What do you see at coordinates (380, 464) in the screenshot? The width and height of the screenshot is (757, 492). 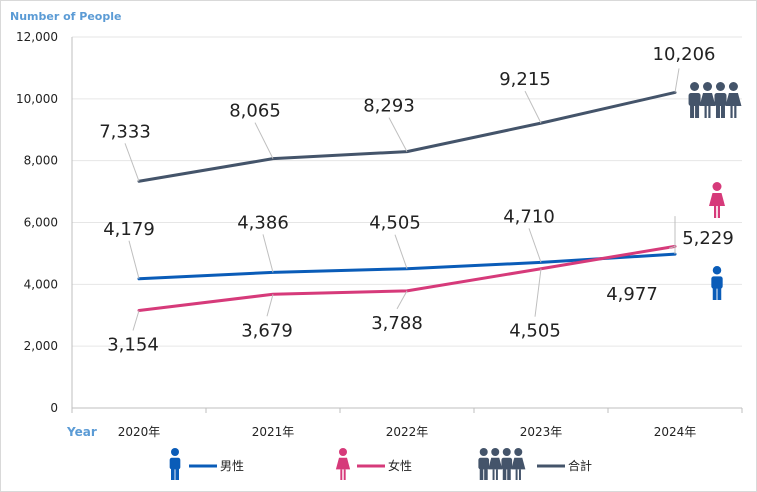 I see `legend: 男性 女性 合計` at bounding box center [380, 464].